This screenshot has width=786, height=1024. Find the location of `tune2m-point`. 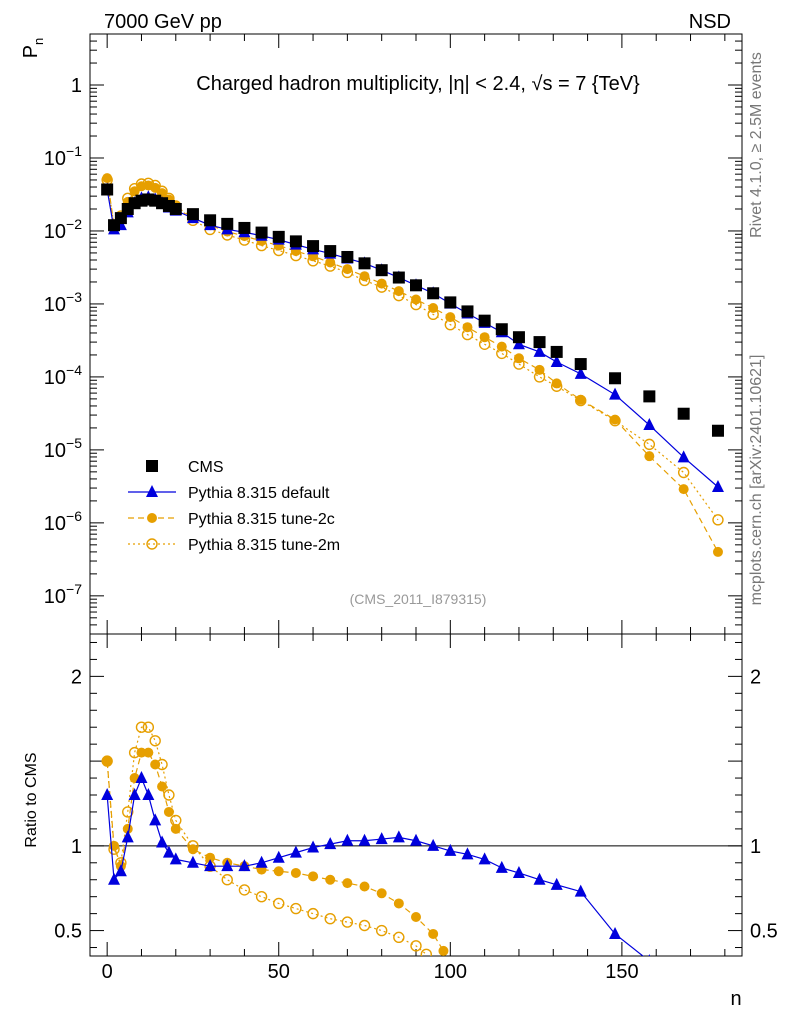

tune2m-point is located at coordinates (649, 444).